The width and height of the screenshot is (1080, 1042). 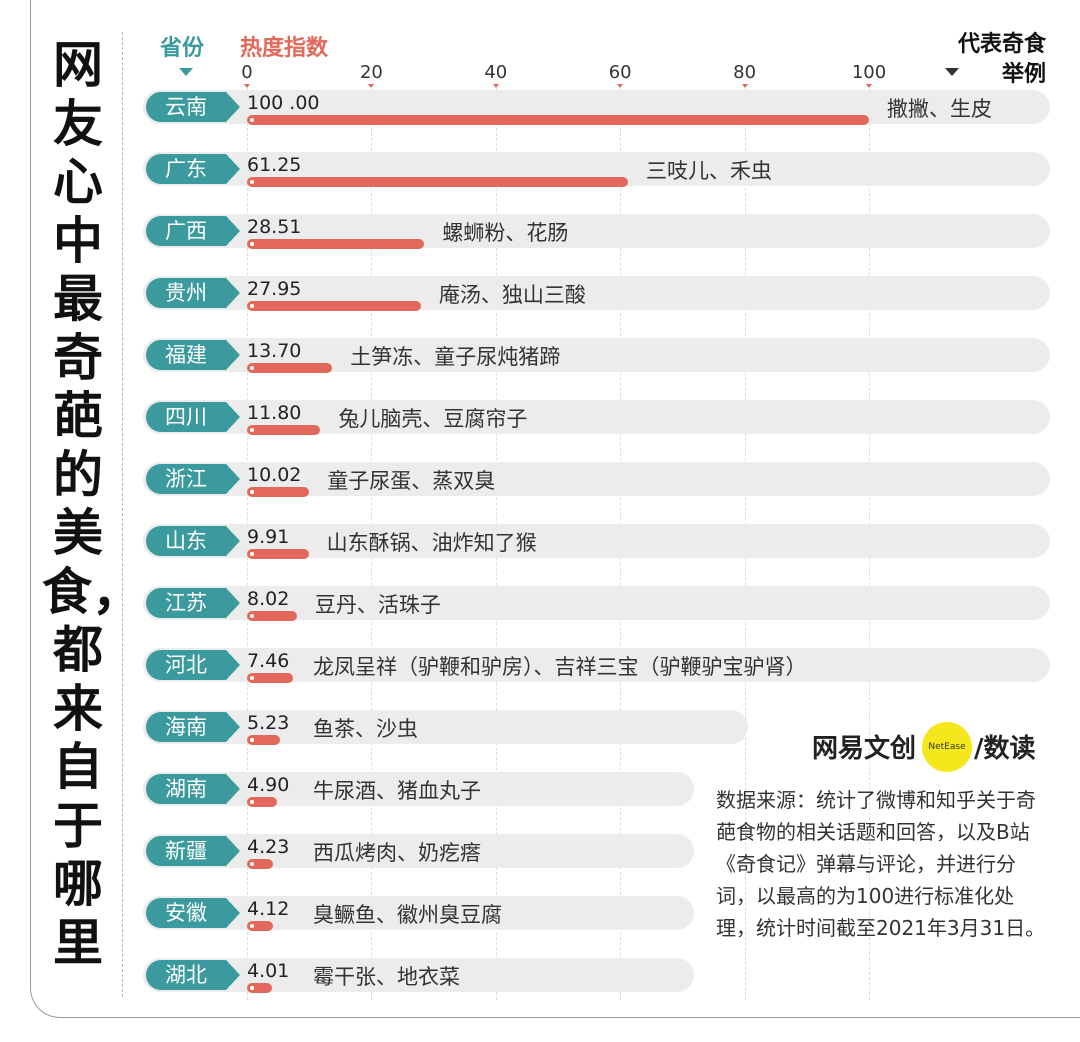 I want to click on value-label: 27.95, so click(x=274, y=289).